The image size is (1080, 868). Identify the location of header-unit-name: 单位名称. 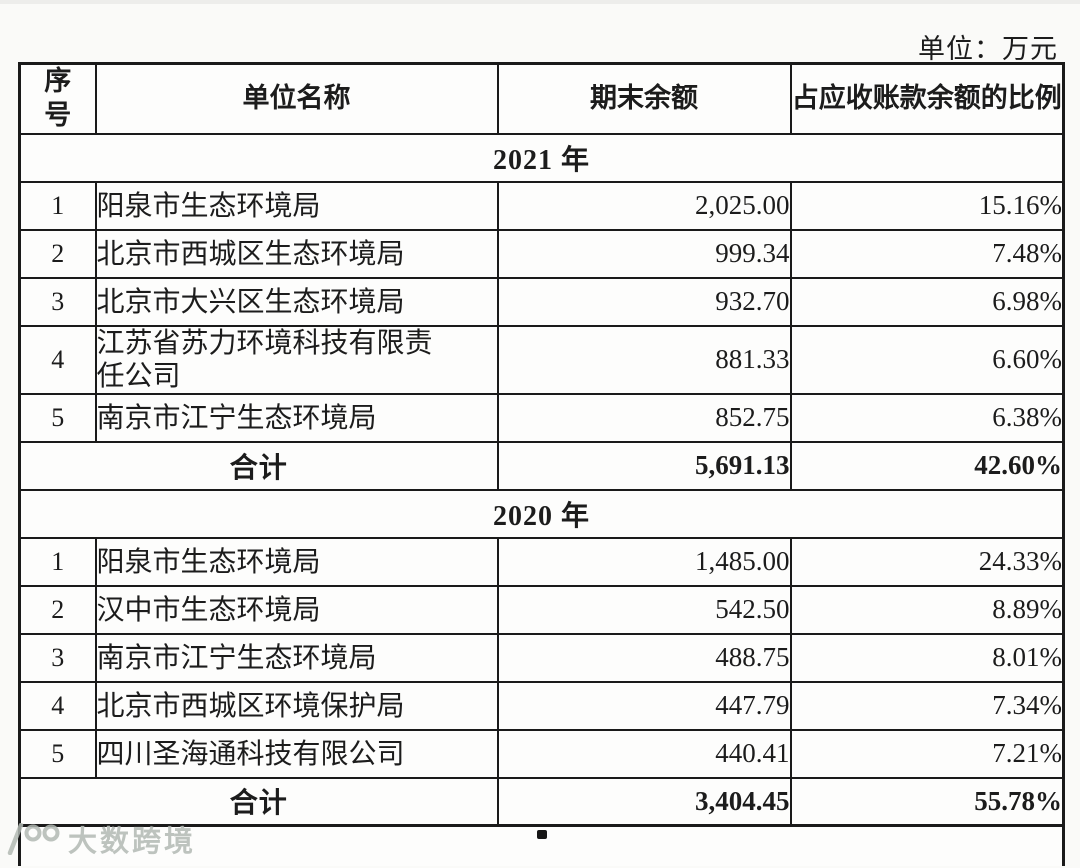
(296, 98).